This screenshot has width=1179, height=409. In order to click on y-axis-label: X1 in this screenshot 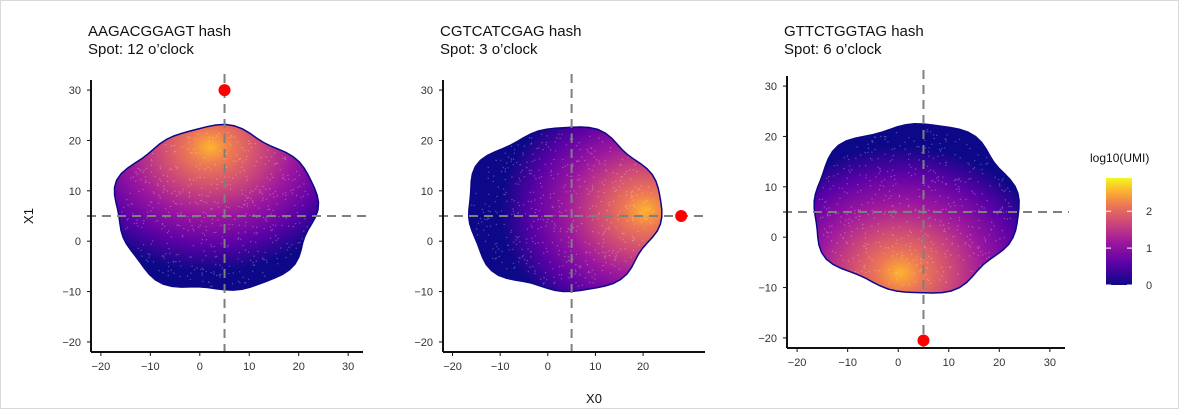, I will do `click(28, 216)`.